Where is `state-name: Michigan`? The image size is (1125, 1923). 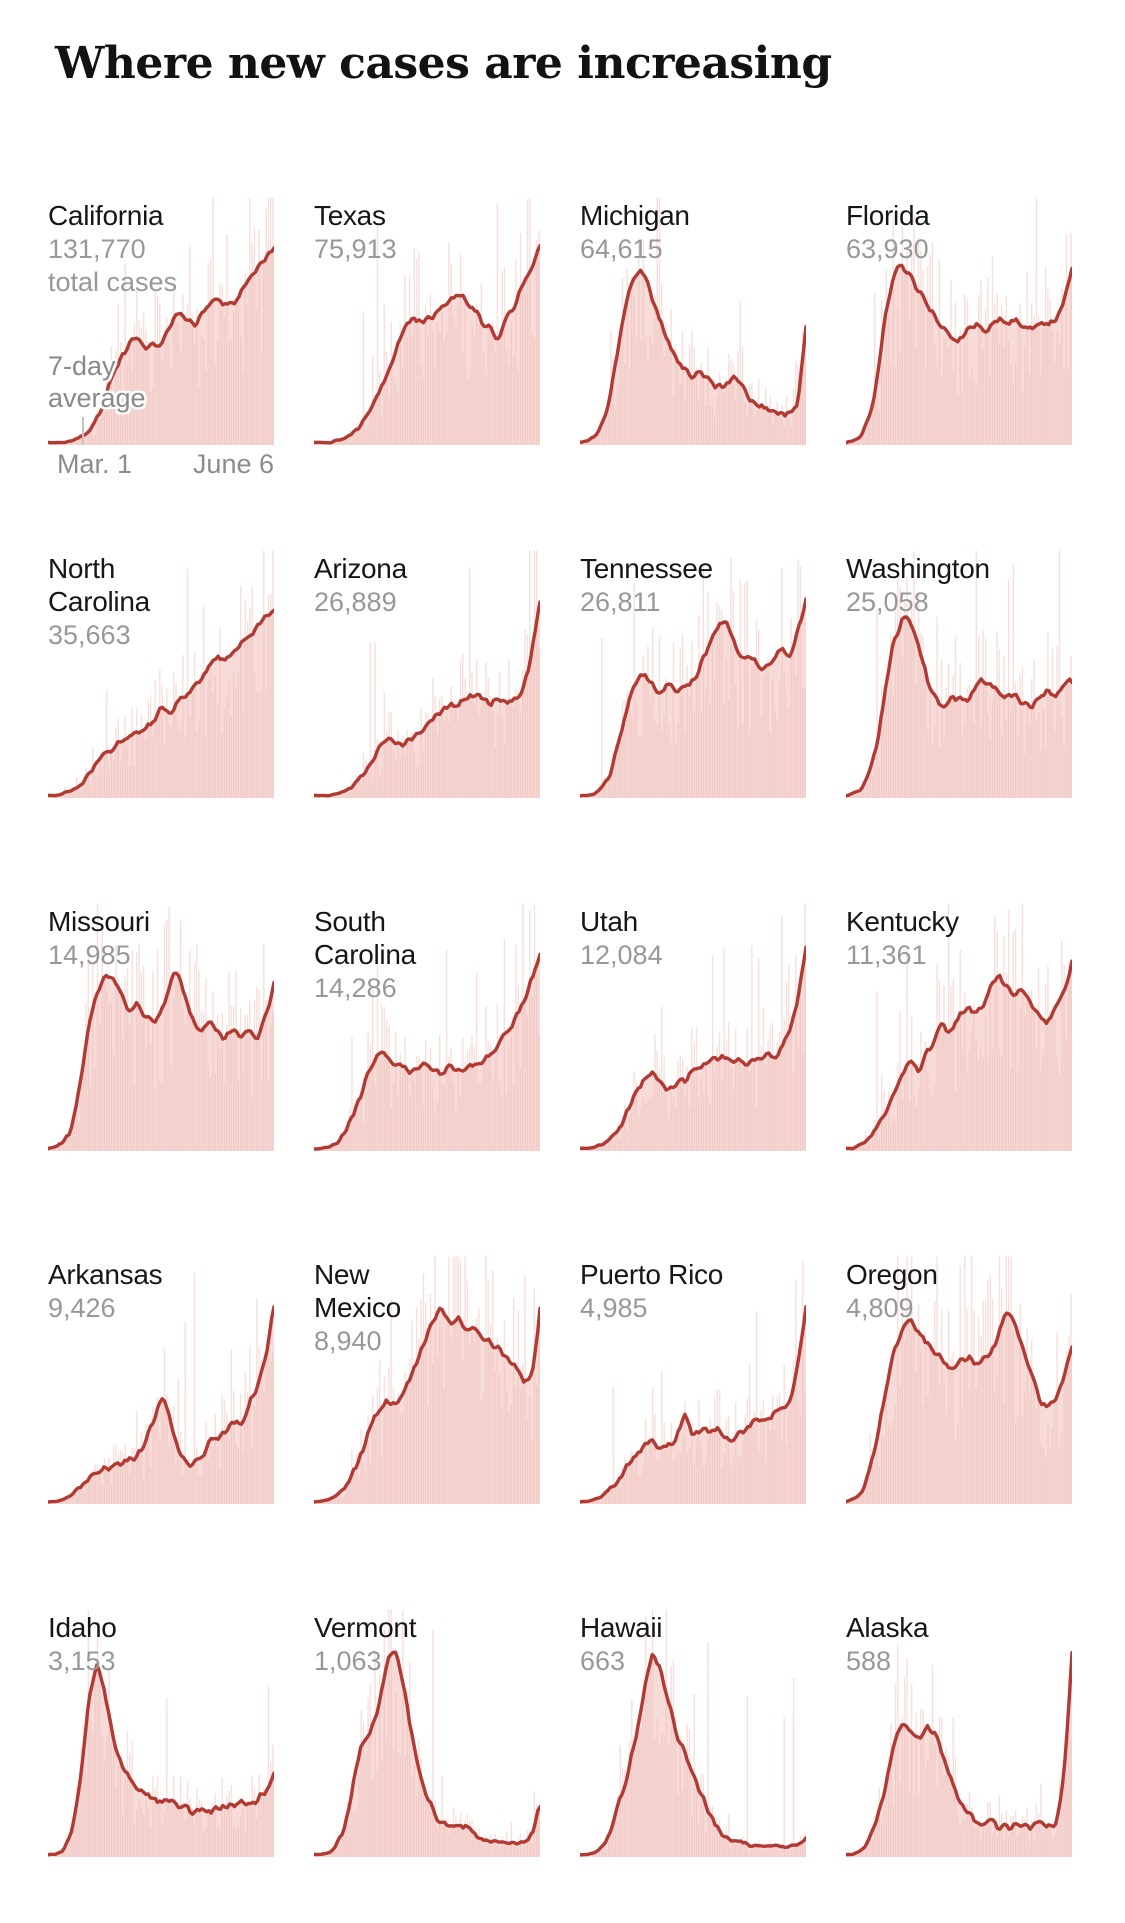 state-name: Michigan is located at coordinates (635, 215).